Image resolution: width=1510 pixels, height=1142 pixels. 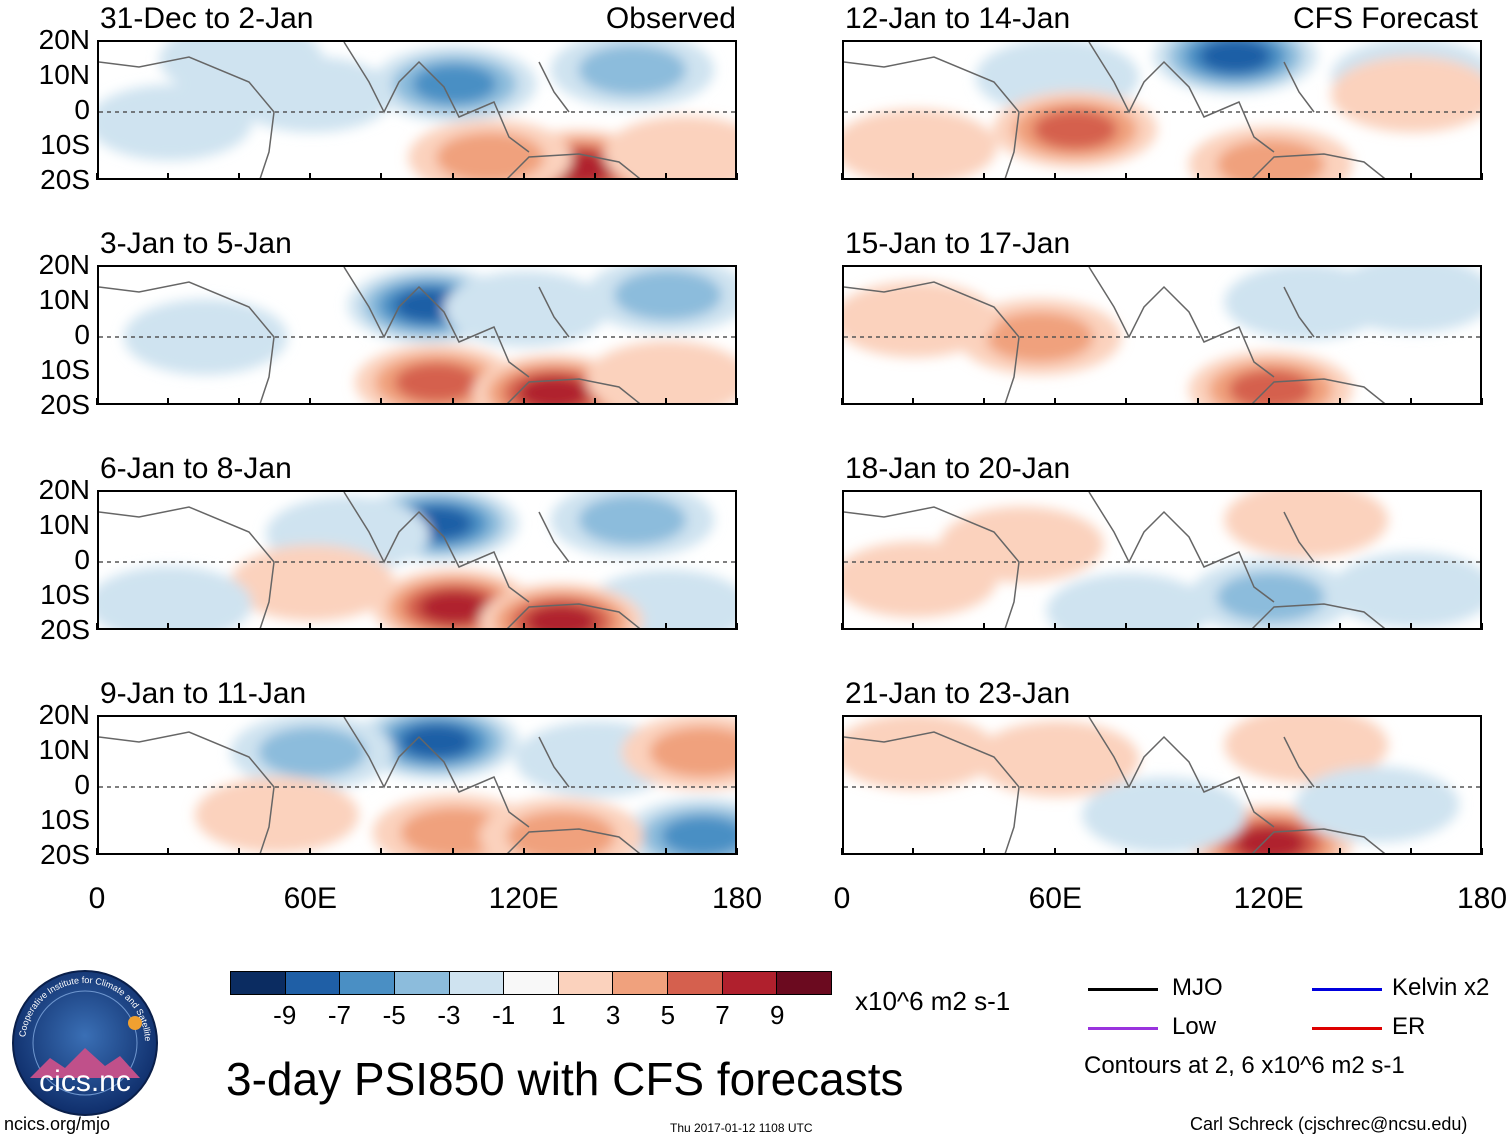 What do you see at coordinates (1194, 1026) in the screenshot?
I see `legend-label-low: Low` at bounding box center [1194, 1026].